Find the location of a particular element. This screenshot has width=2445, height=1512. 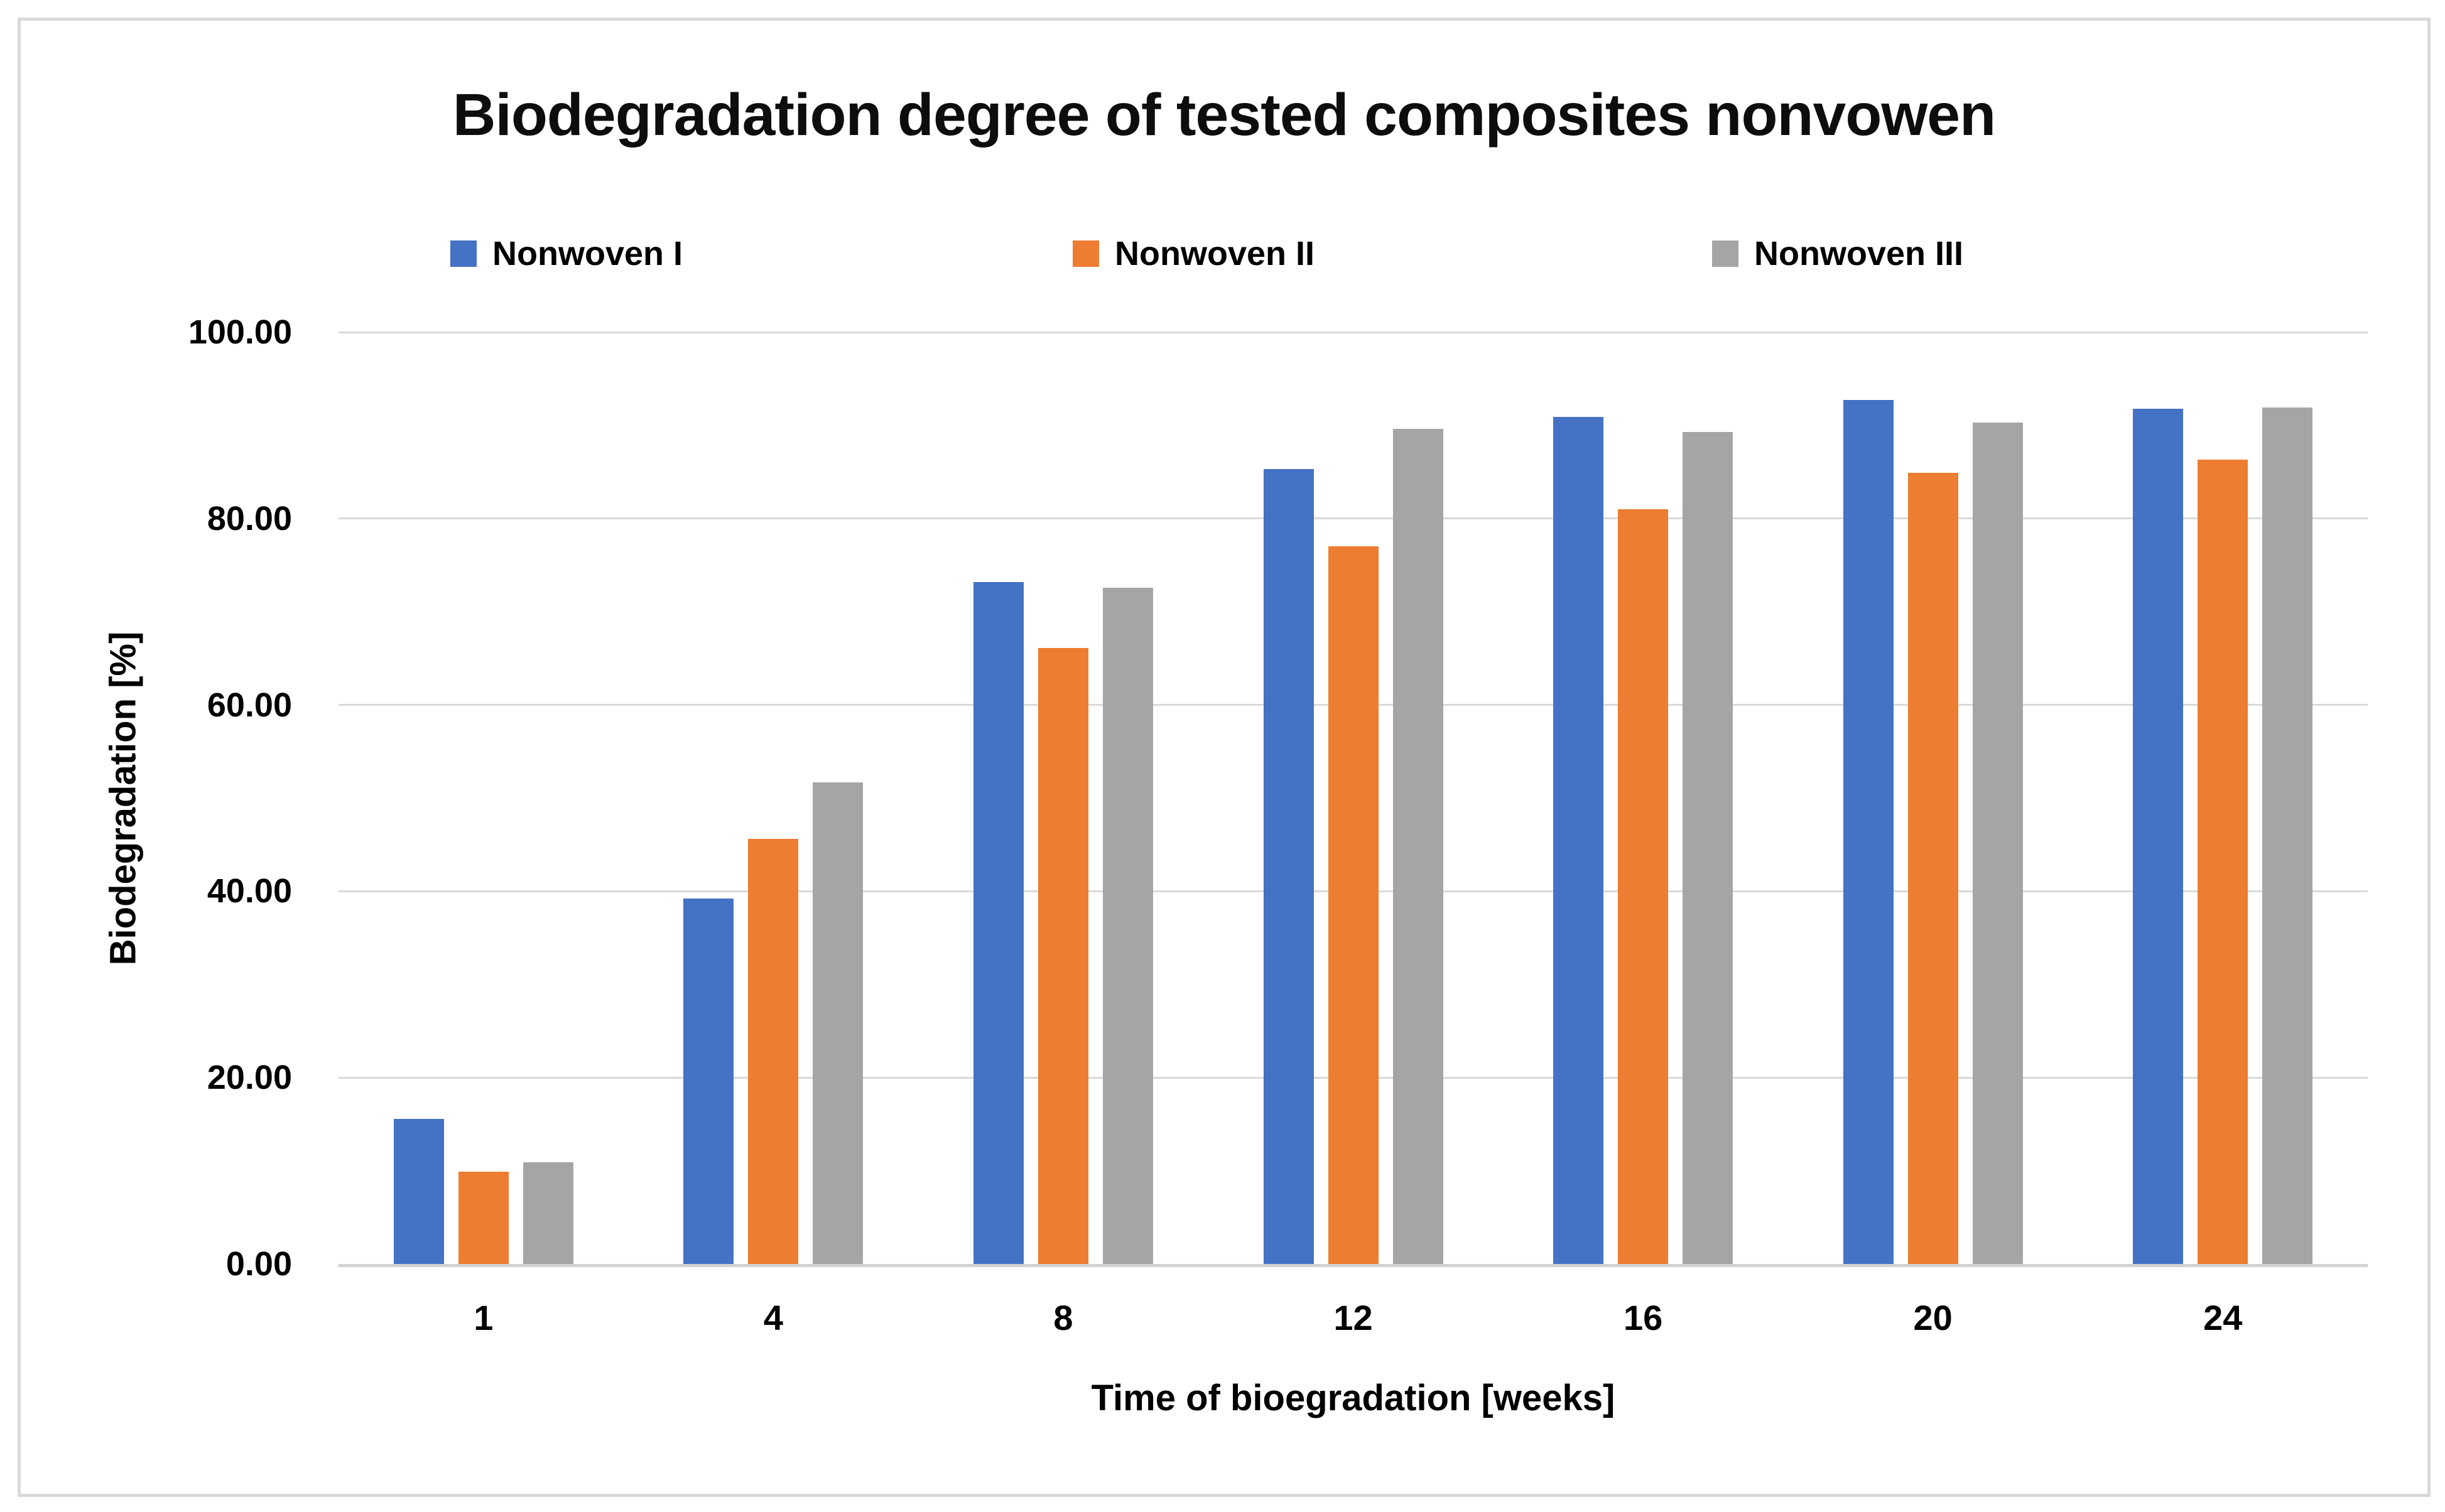

y-tick-label: 60.00 is located at coordinates (250, 705).